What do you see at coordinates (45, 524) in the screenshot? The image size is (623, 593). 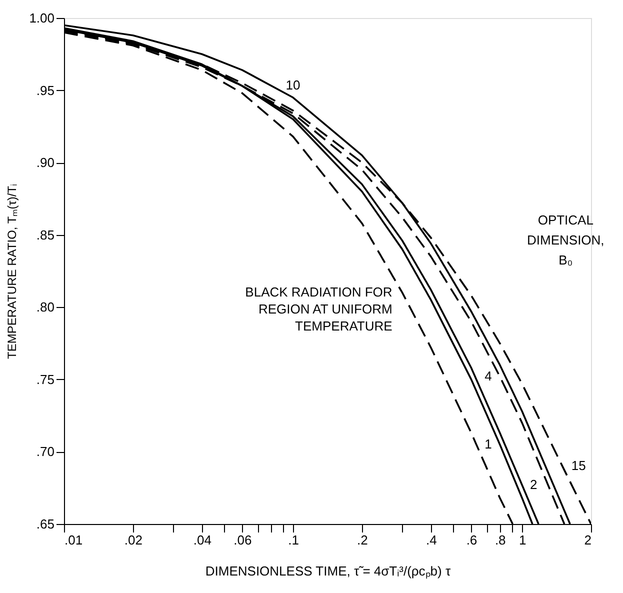 I see `y-tick-label: .65` at bounding box center [45, 524].